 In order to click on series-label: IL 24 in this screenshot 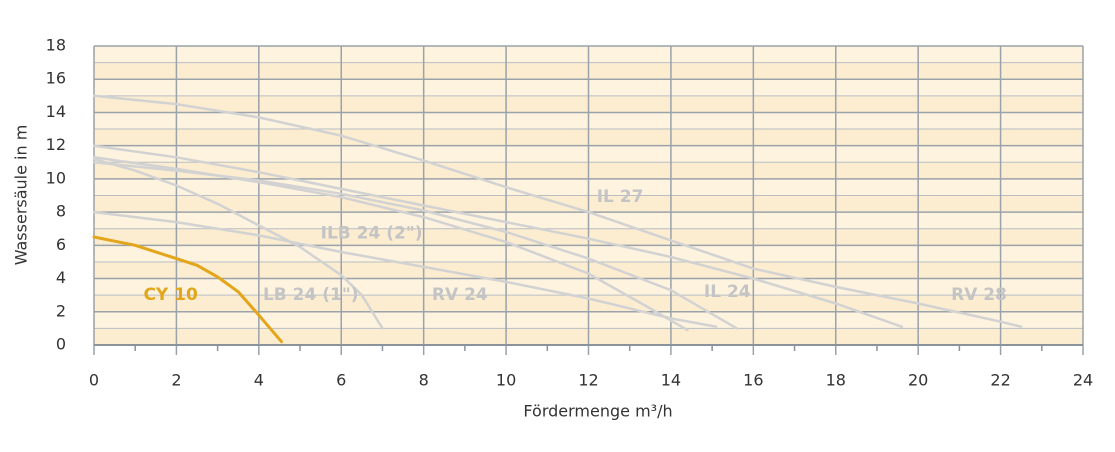, I will do `click(727, 292)`.